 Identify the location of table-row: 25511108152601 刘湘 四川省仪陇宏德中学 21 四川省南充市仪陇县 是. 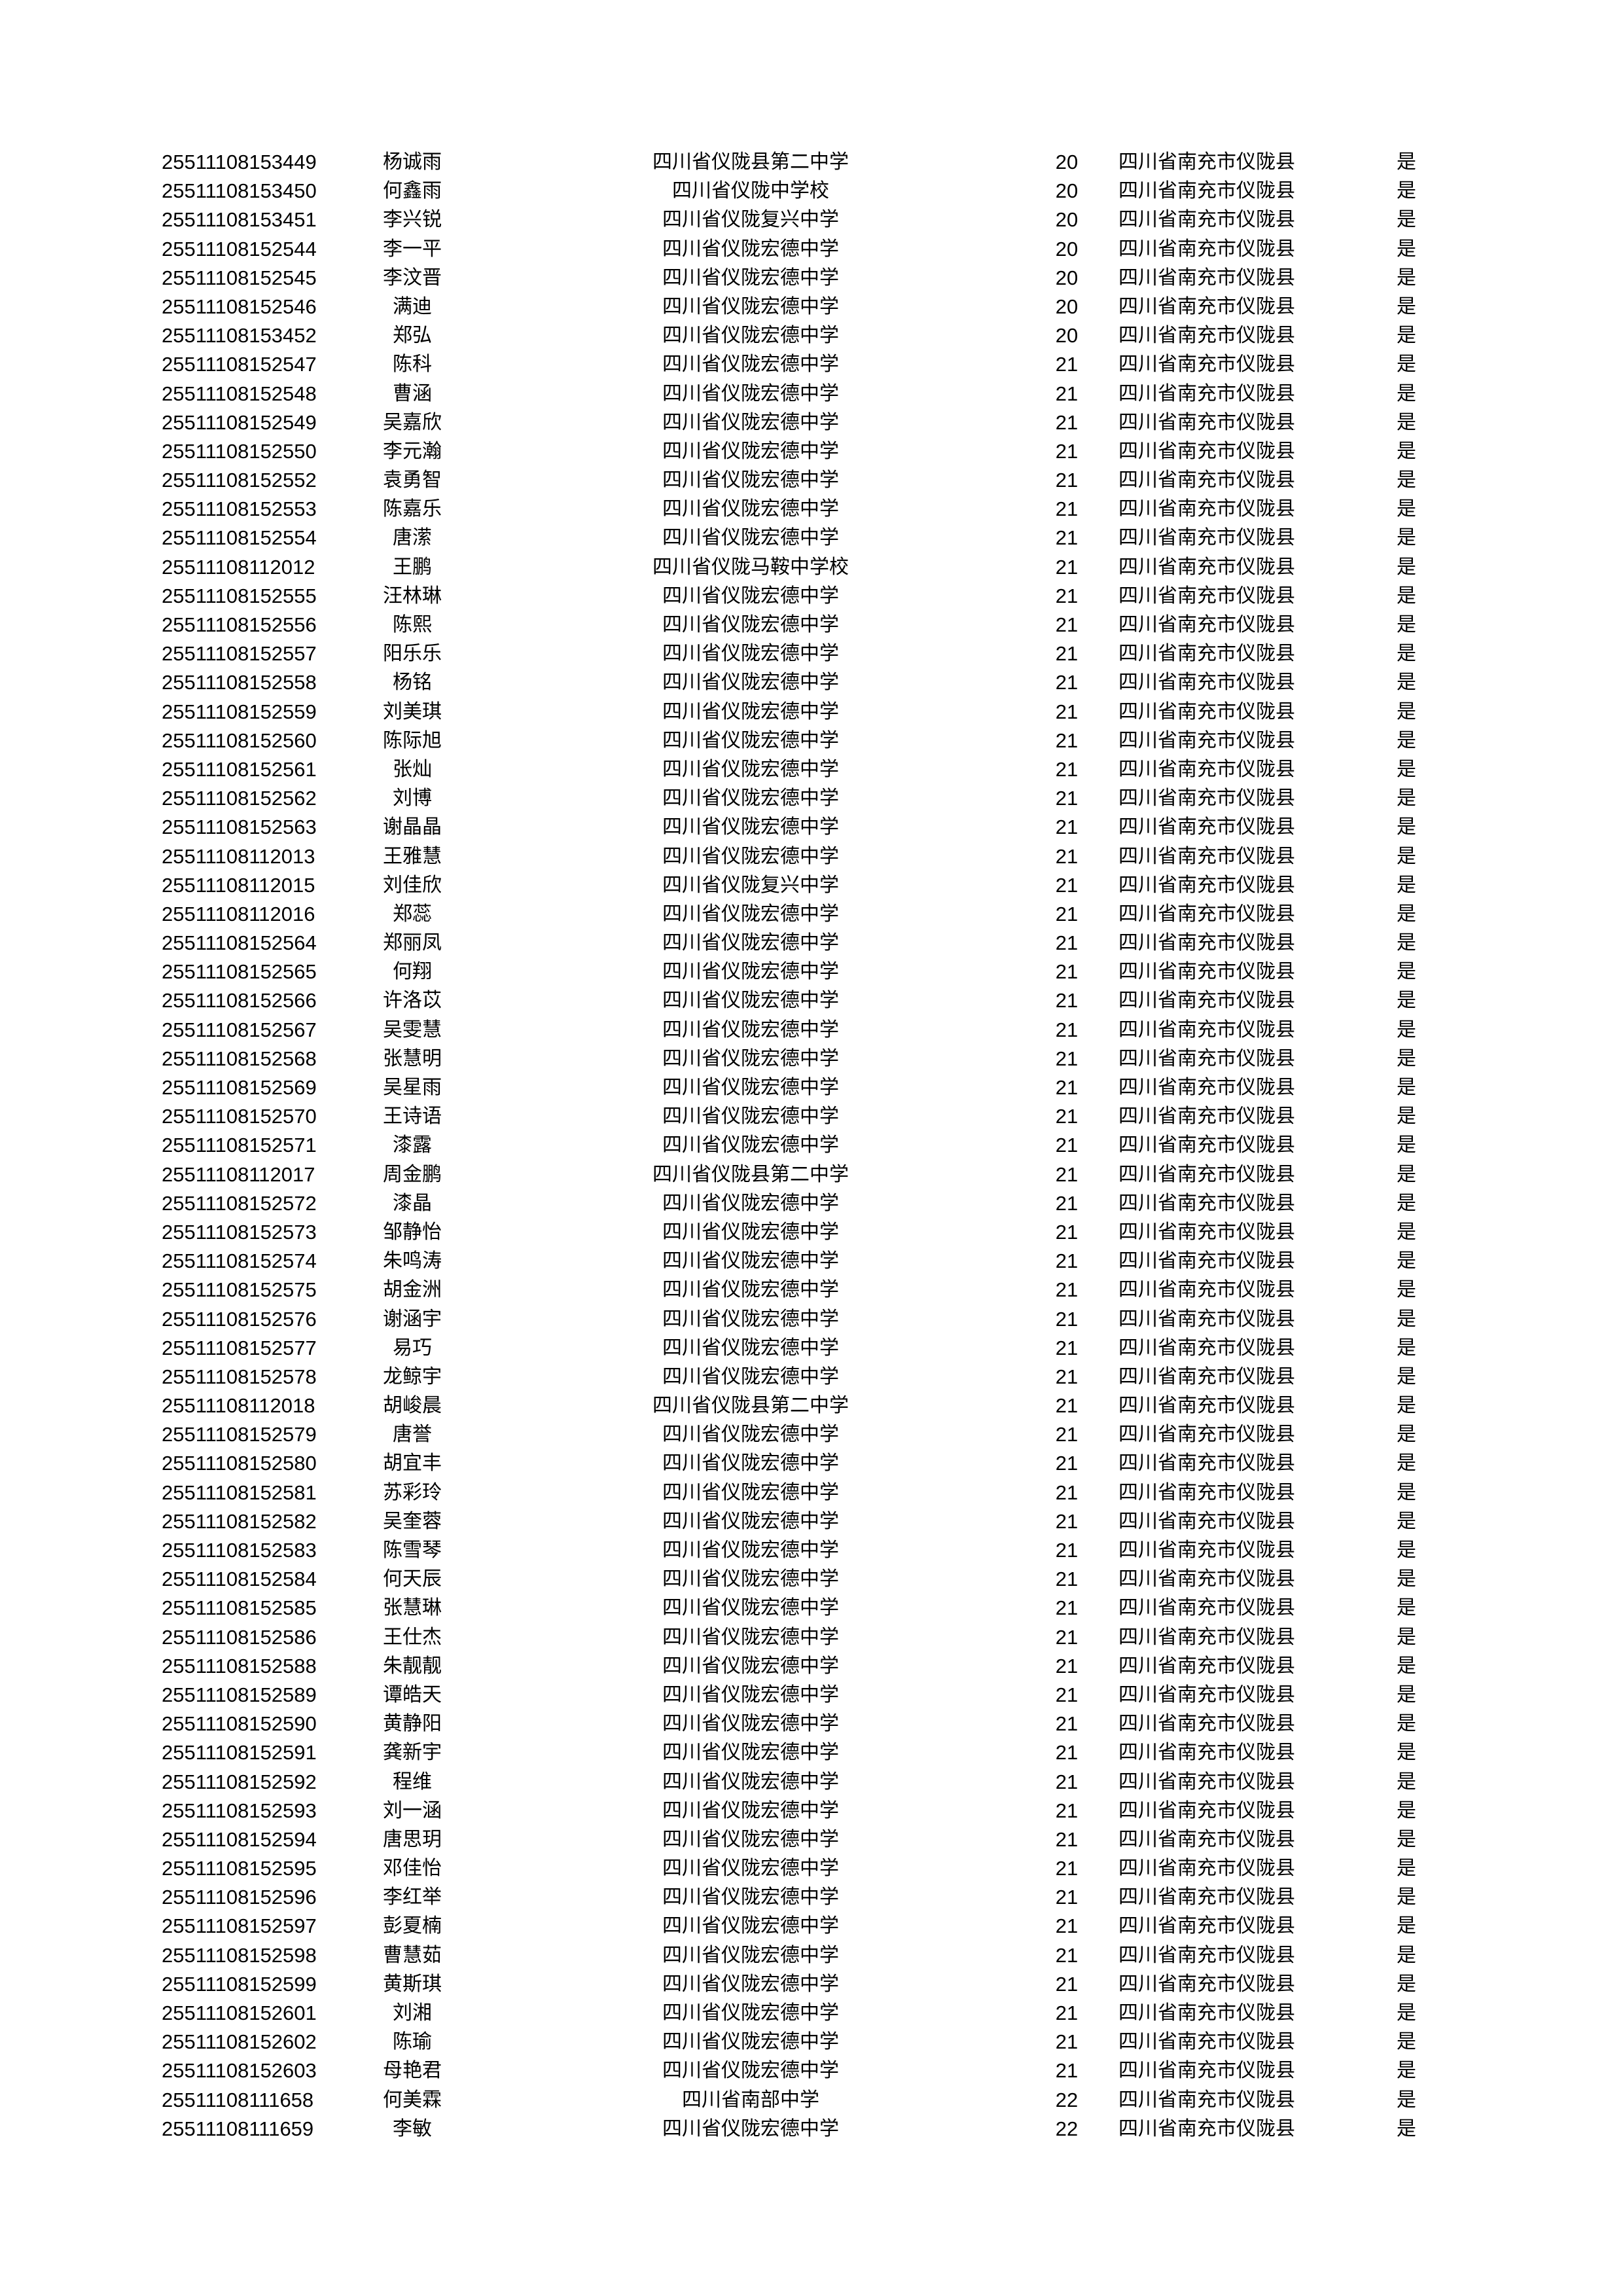
(811, 2013).